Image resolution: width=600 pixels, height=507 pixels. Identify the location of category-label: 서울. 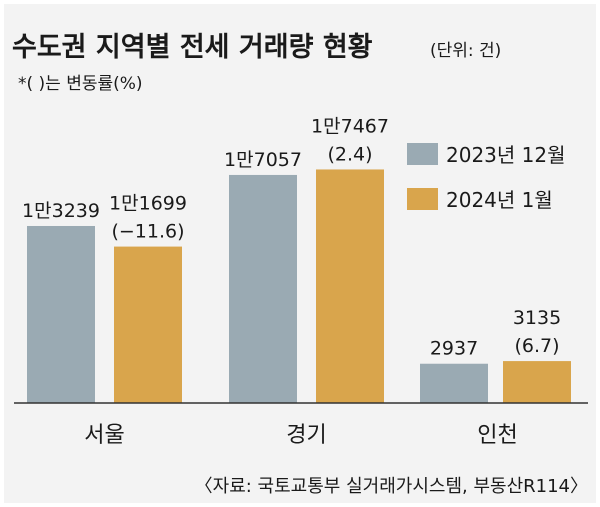
(104, 435).